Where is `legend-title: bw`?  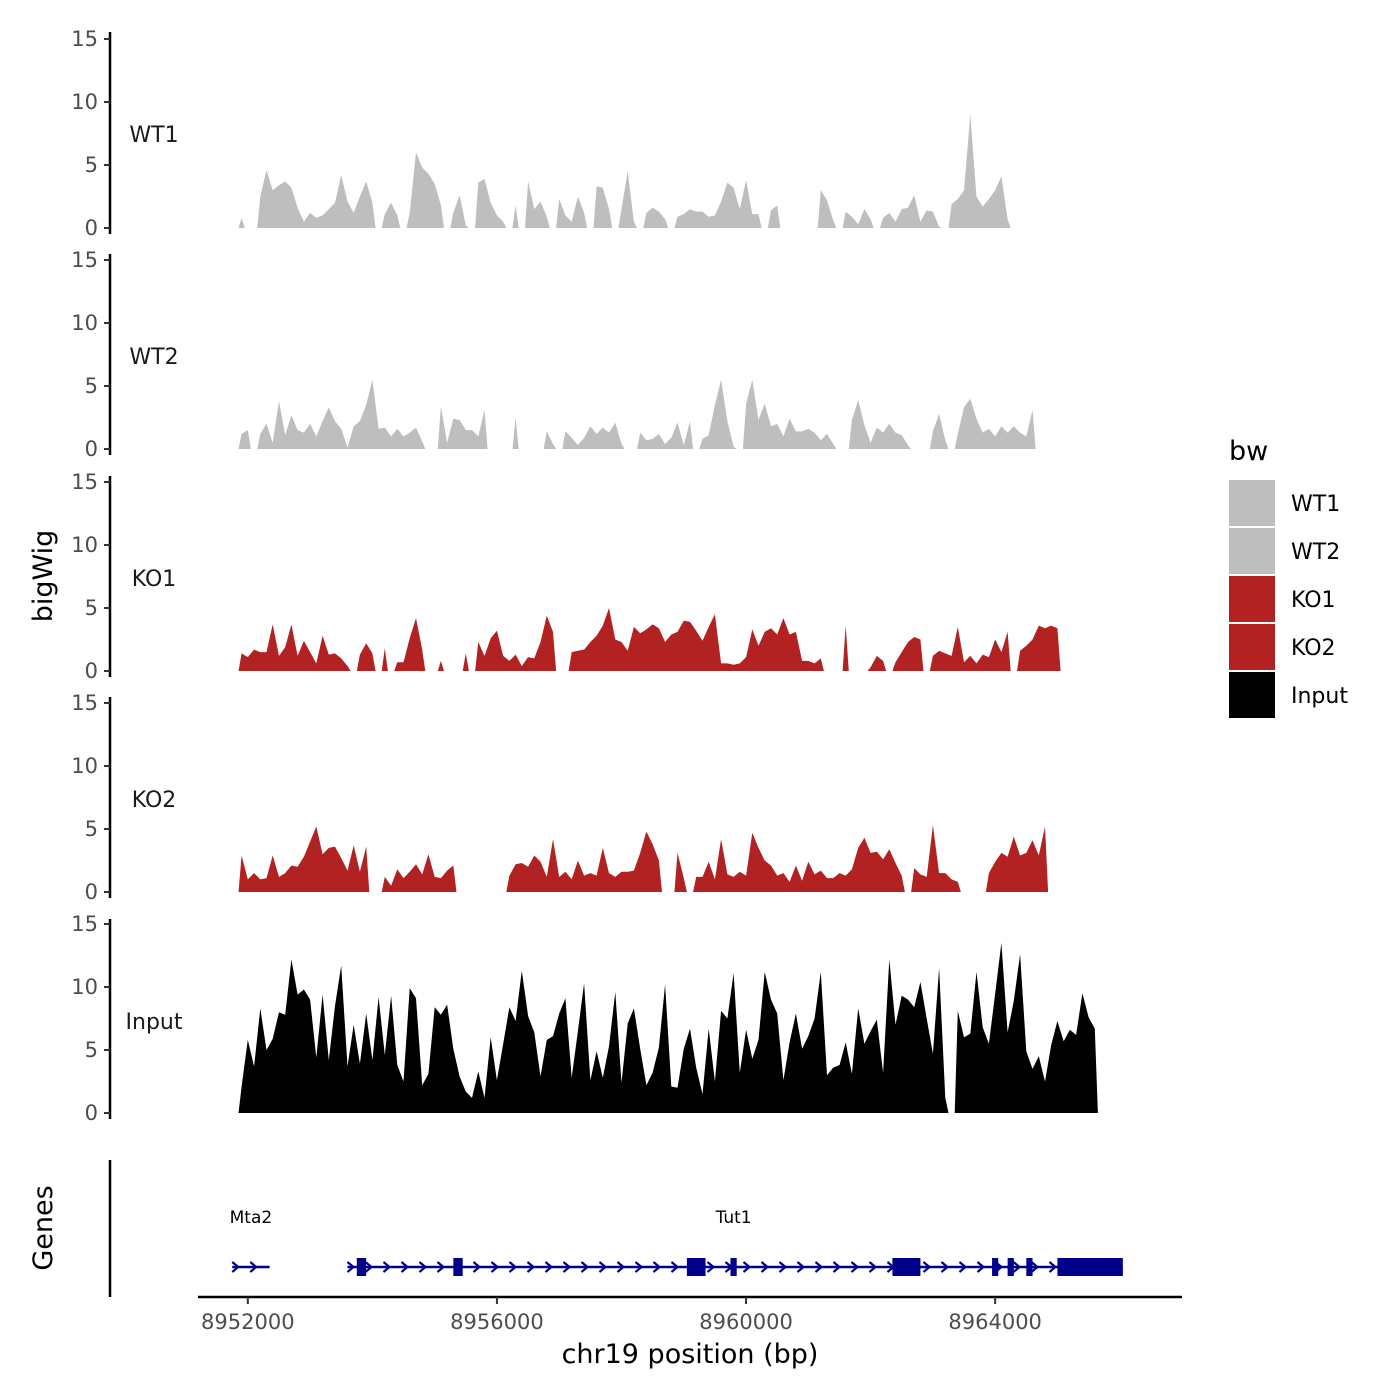 legend-title: bw is located at coordinates (1248, 451).